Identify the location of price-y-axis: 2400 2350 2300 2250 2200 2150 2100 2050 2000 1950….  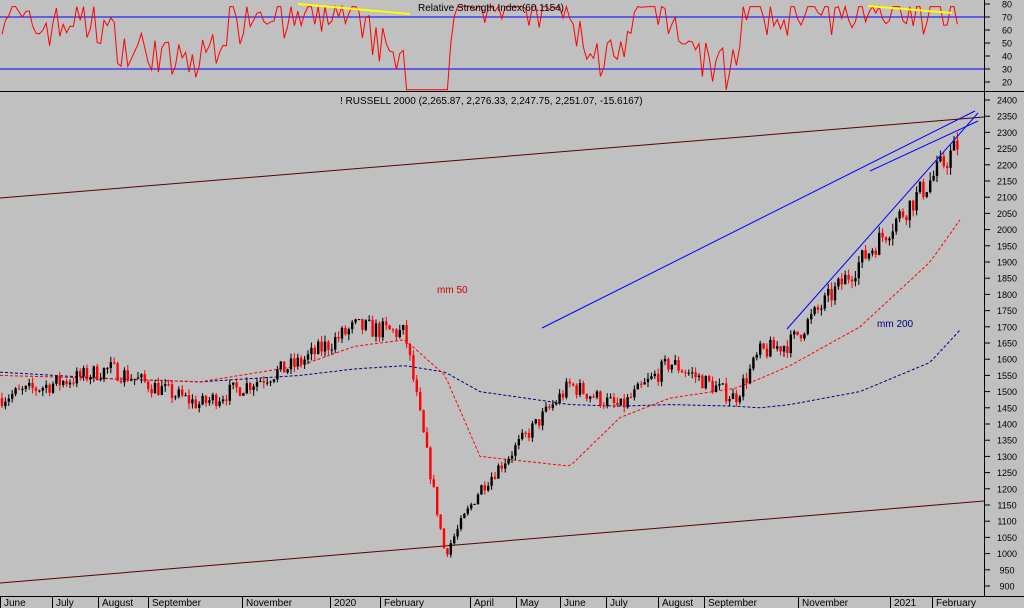
(1000, 344).